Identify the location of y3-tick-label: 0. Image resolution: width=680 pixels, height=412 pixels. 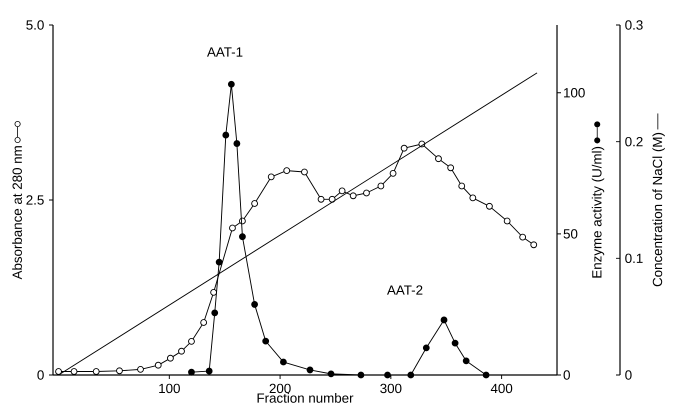
(628, 375).